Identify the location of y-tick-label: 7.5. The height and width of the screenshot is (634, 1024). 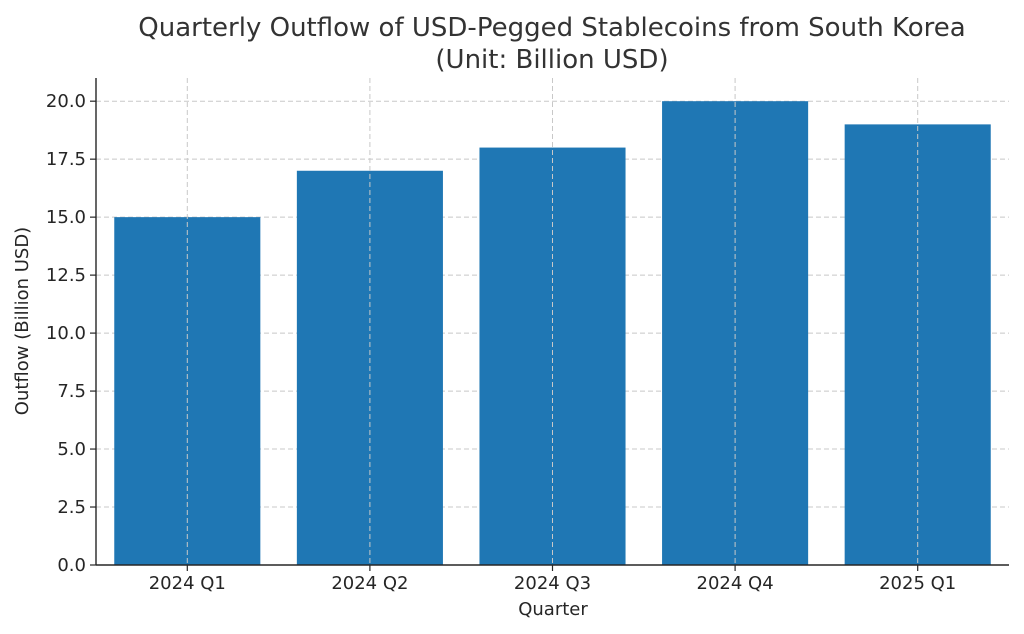
(71, 391).